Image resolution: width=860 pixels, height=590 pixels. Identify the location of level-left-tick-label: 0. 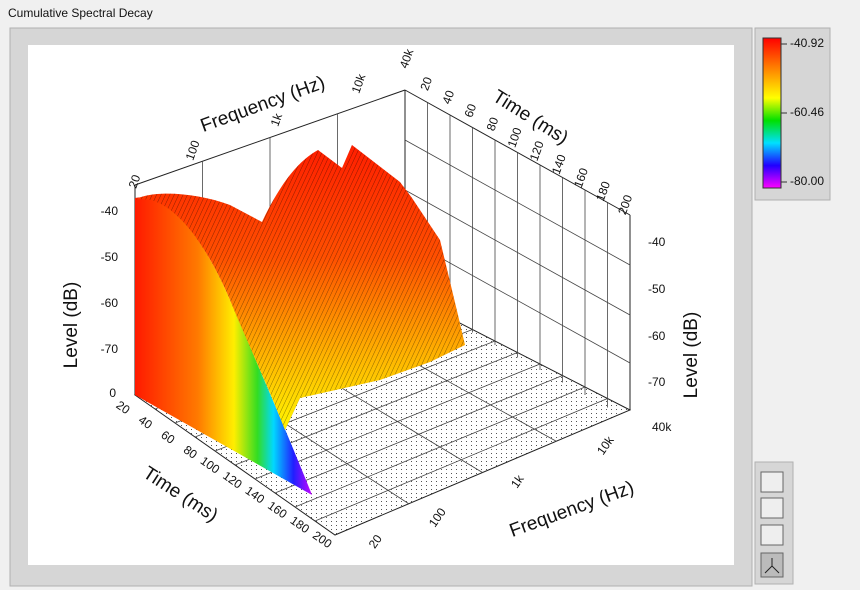
(112, 393).